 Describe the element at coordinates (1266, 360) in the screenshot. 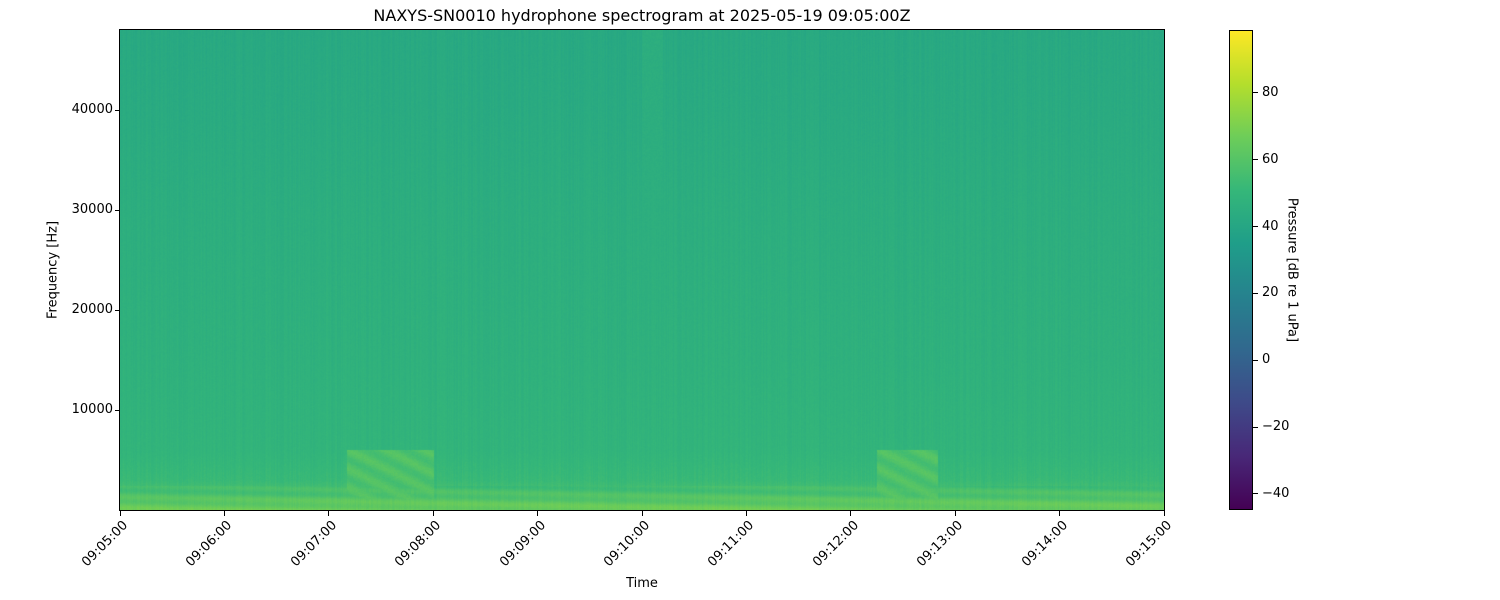

I see `colorbar-tick-label: 0` at that location.